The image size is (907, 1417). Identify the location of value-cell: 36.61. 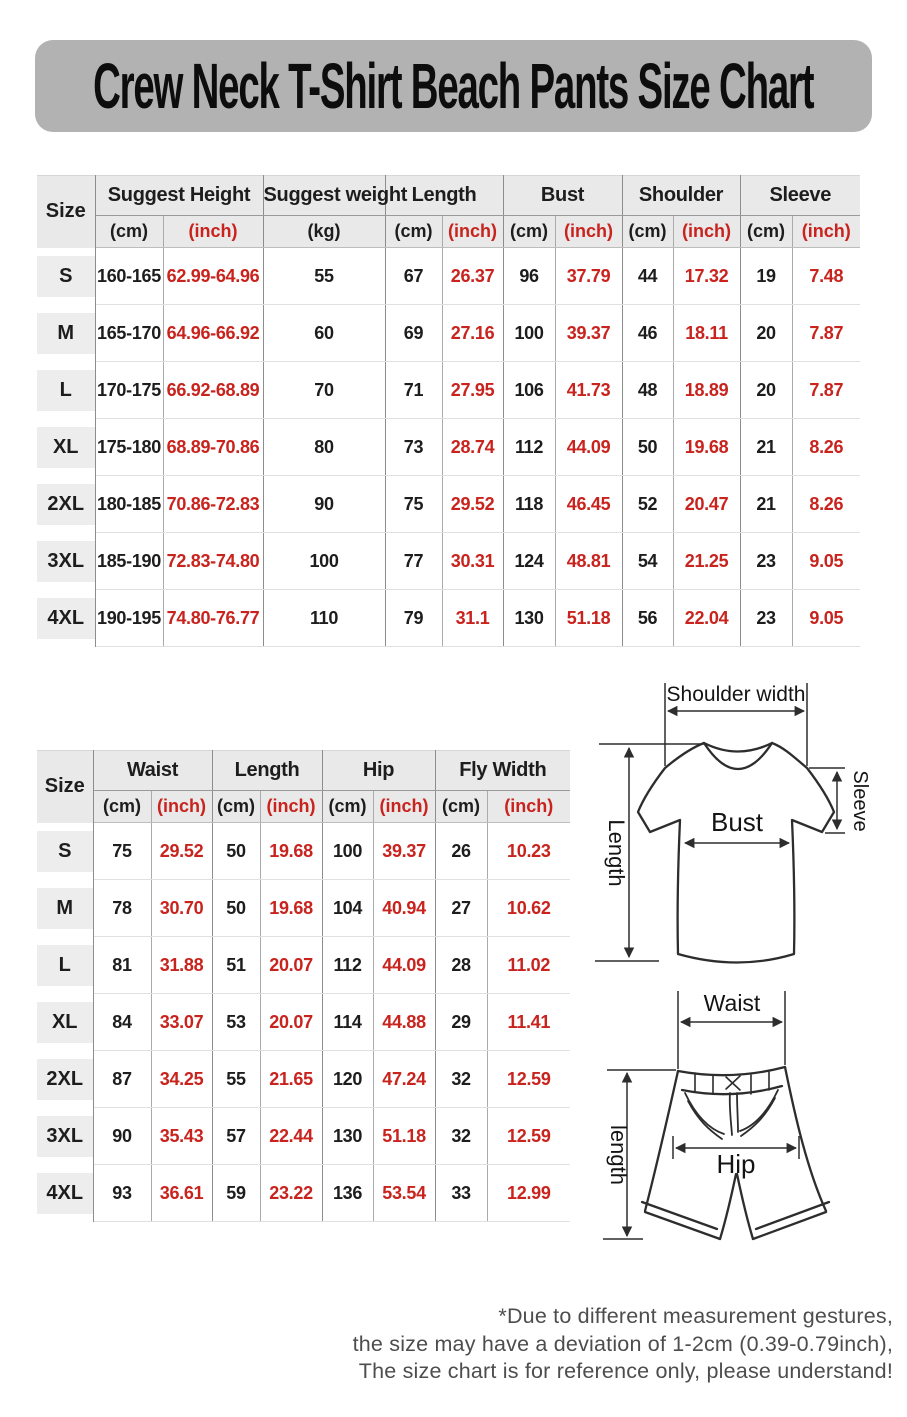
(182, 1193).